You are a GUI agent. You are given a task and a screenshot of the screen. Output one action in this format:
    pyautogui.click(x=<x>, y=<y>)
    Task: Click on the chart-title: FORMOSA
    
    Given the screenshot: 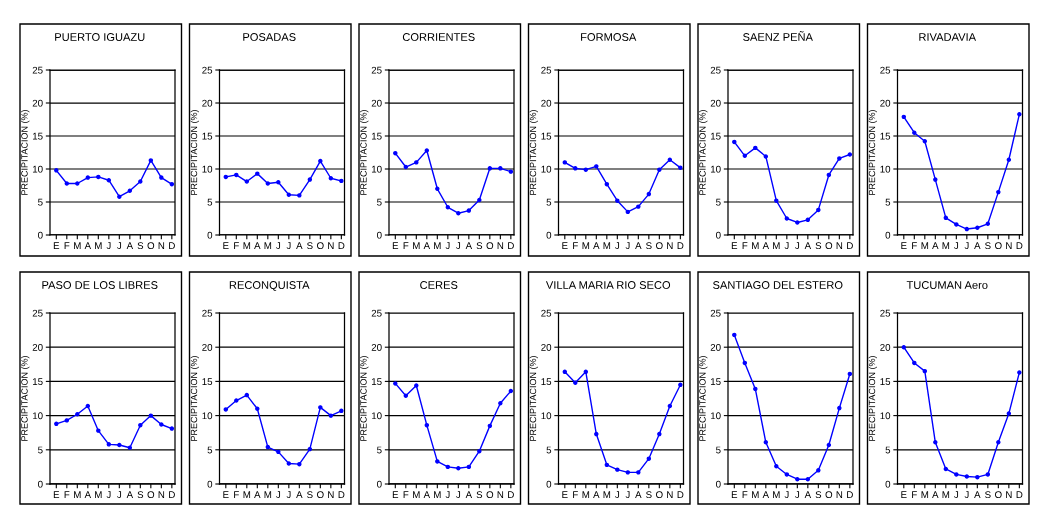 What is the action you would take?
    pyautogui.click(x=609, y=37)
    